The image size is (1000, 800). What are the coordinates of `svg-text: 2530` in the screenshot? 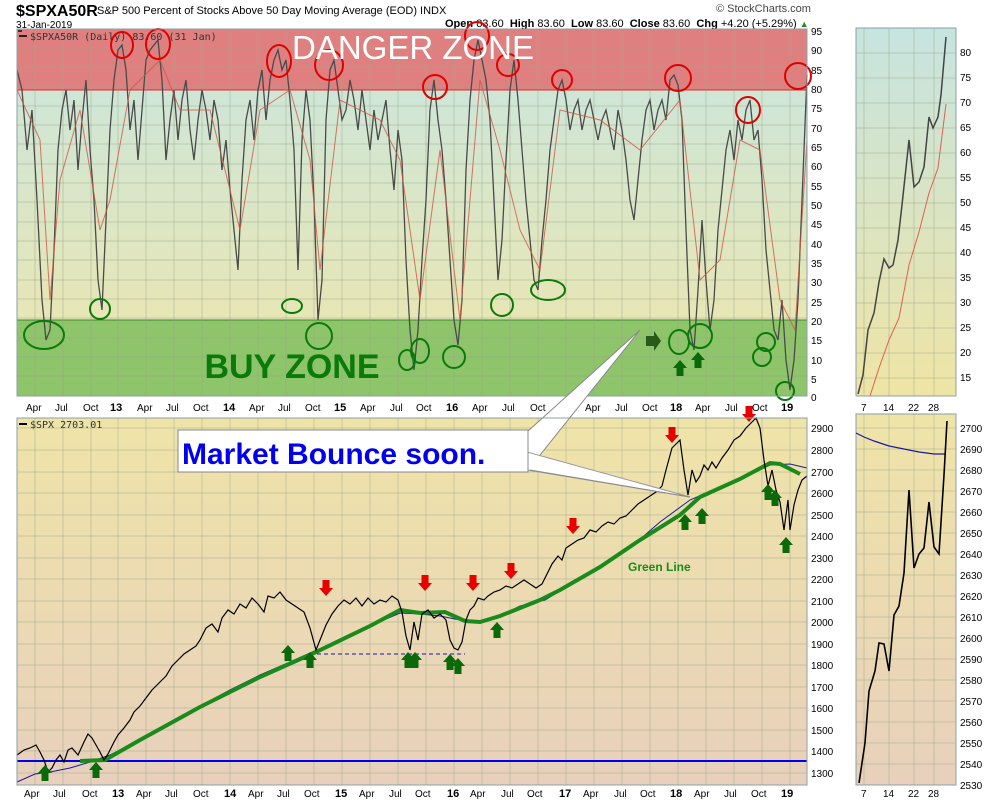 It's located at (971, 786).